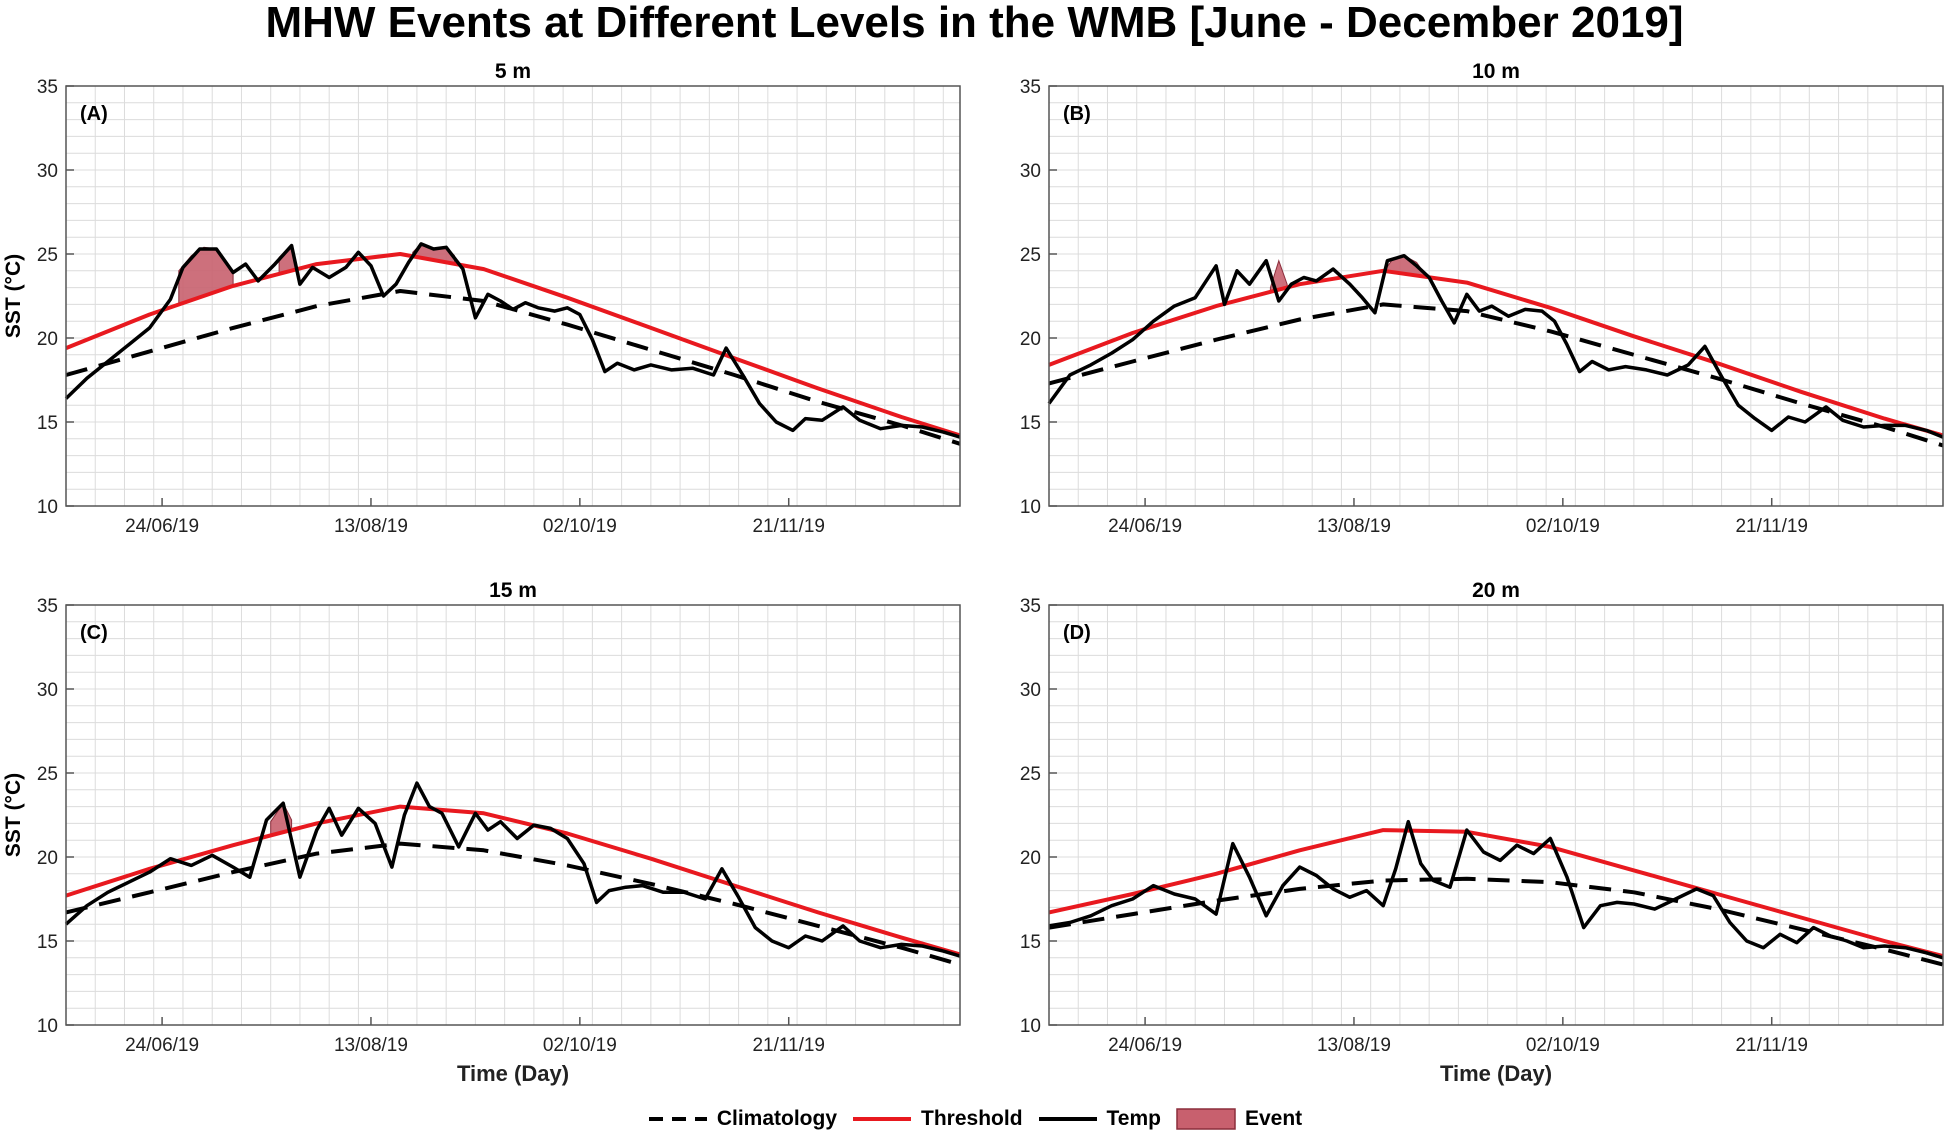  I want to click on legend-item-climatology: Climatology, so click(742, 1119).